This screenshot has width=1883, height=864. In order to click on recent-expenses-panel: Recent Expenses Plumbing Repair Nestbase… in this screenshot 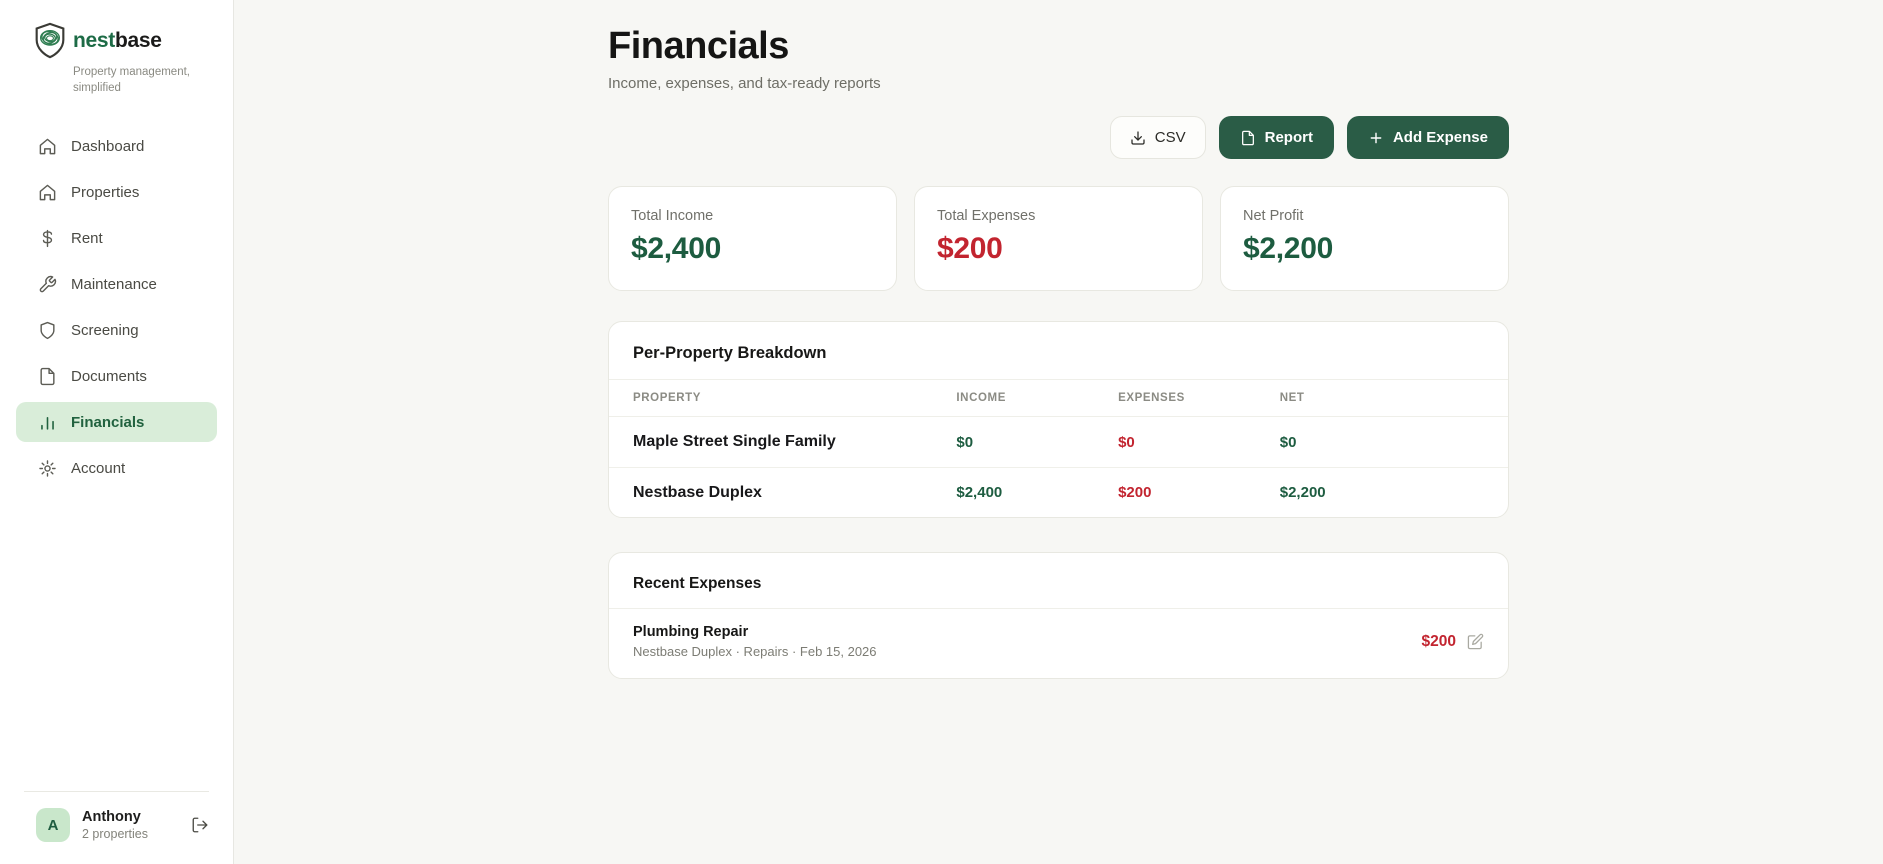, I will do `click(1058, 615)`.